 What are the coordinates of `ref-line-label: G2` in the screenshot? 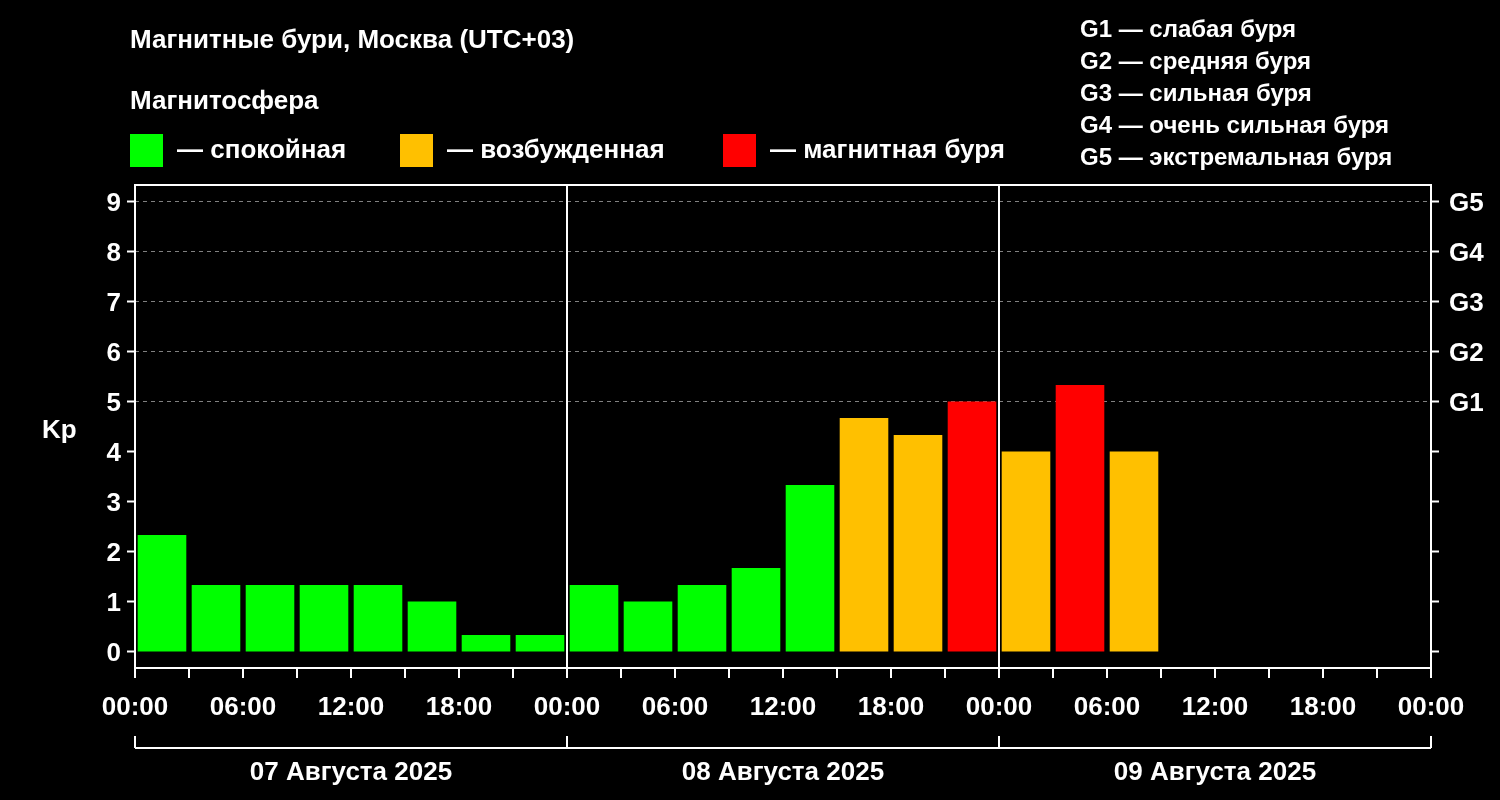 It's located at (1466, 351).